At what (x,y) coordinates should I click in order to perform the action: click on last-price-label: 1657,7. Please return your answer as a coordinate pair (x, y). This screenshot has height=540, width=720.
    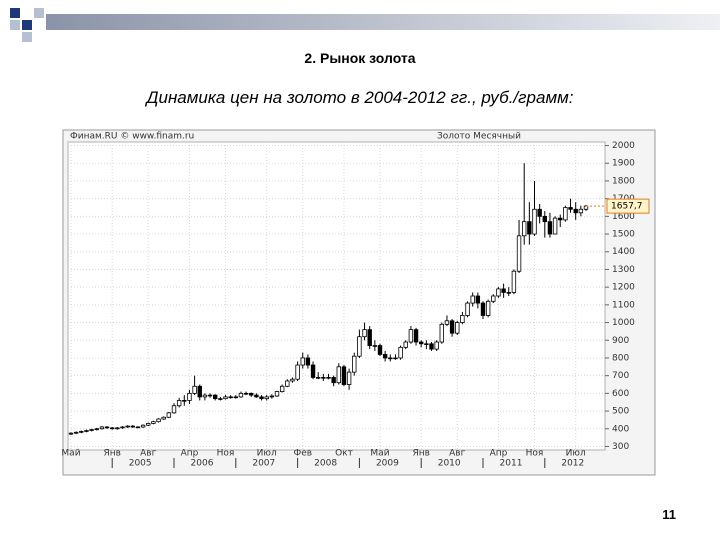
    Looking at the image, I should click on (627, 207).